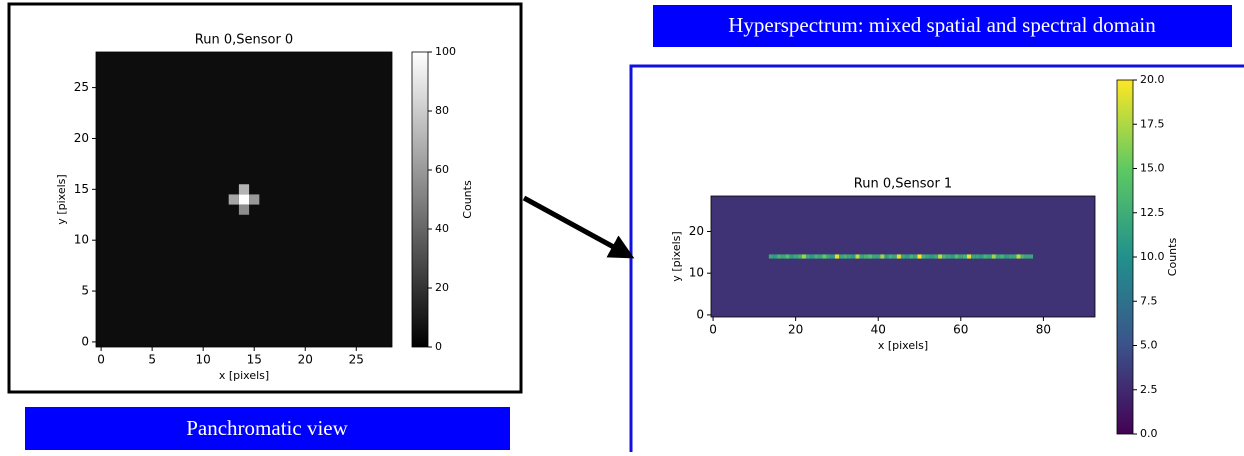 The image size is (1244, 456). What do you see at coordinates (903, 184) in the screenshot?
I see `chart-title: Run 0,Sensor 1` at bounding box center [903, 184].